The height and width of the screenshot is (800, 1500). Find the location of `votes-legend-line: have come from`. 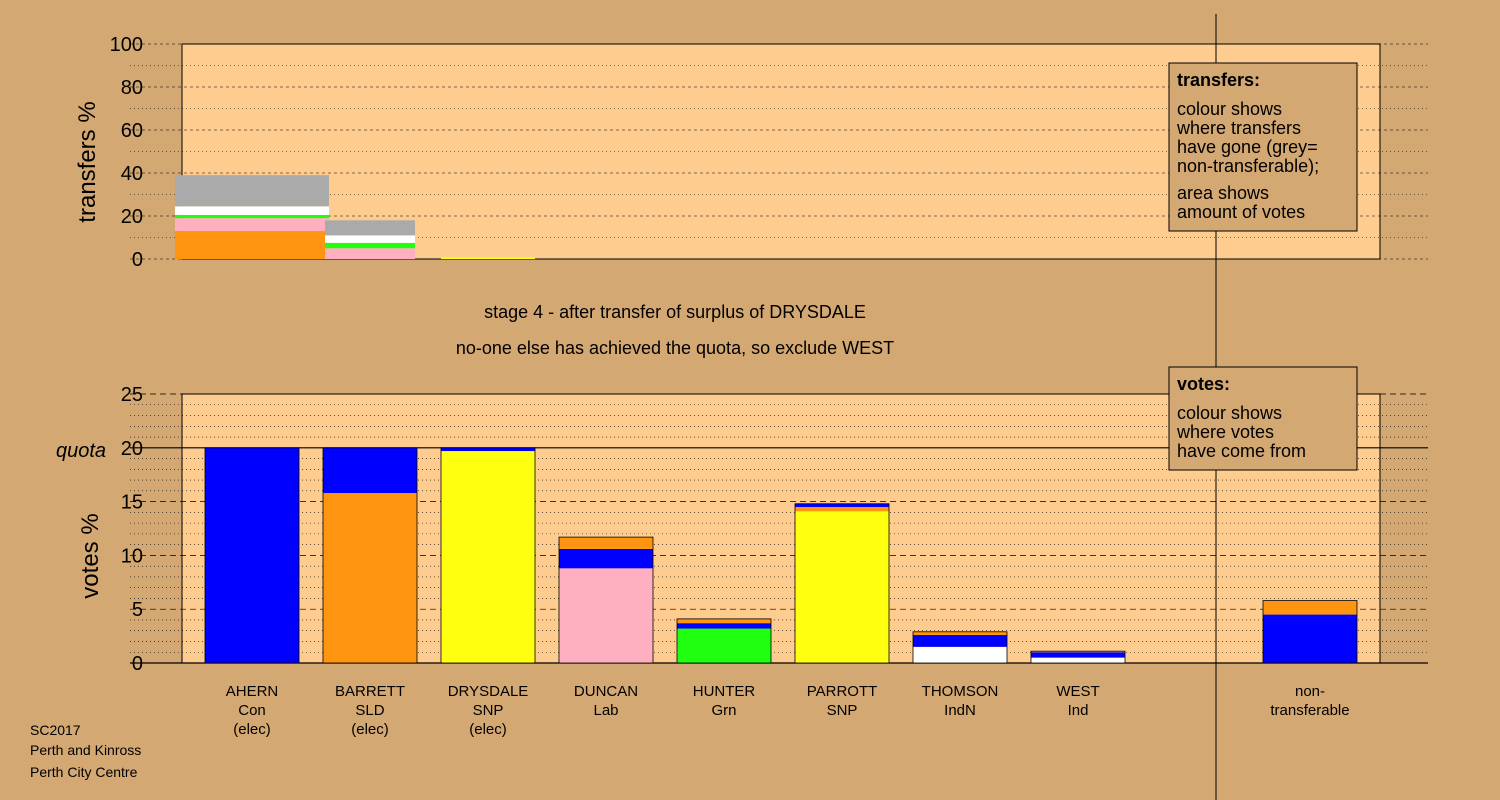

votes-legend-line: have come from is located at coordinates (1241, 451).